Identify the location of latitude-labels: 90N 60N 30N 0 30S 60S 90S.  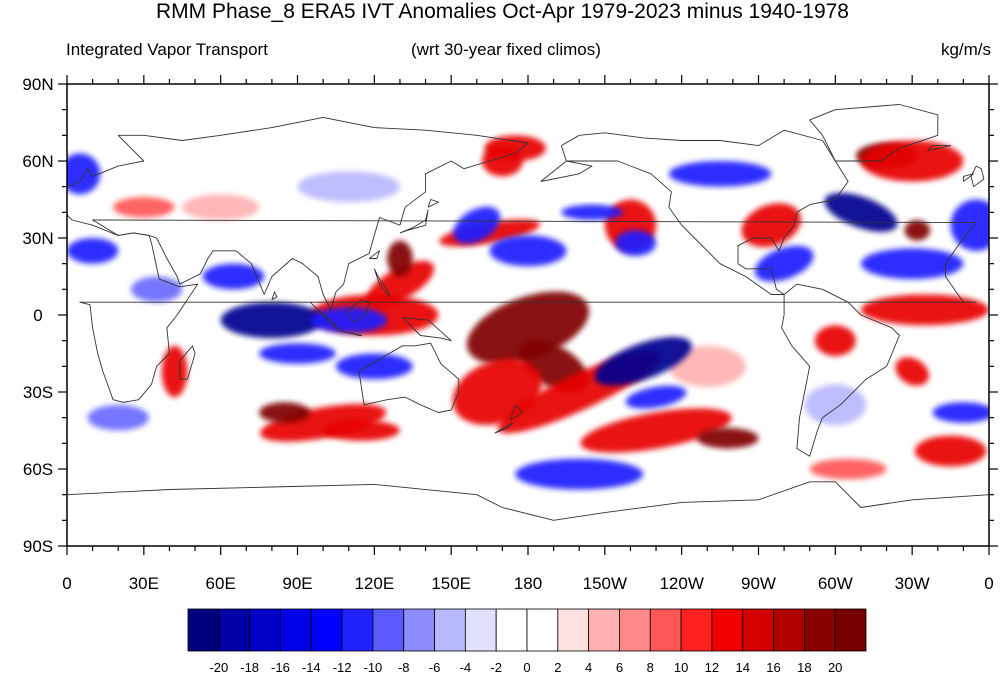
(37, 315).